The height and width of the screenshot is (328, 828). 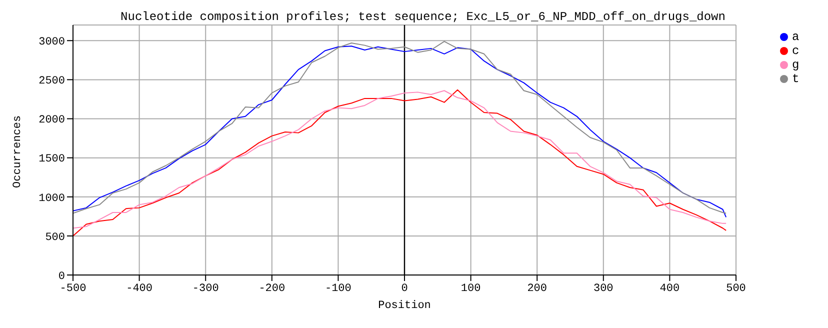 What do you see at coordinates (537, 288) in the screenshot?
I see `x-tick-label: 200` at bounding box center [537, 288].